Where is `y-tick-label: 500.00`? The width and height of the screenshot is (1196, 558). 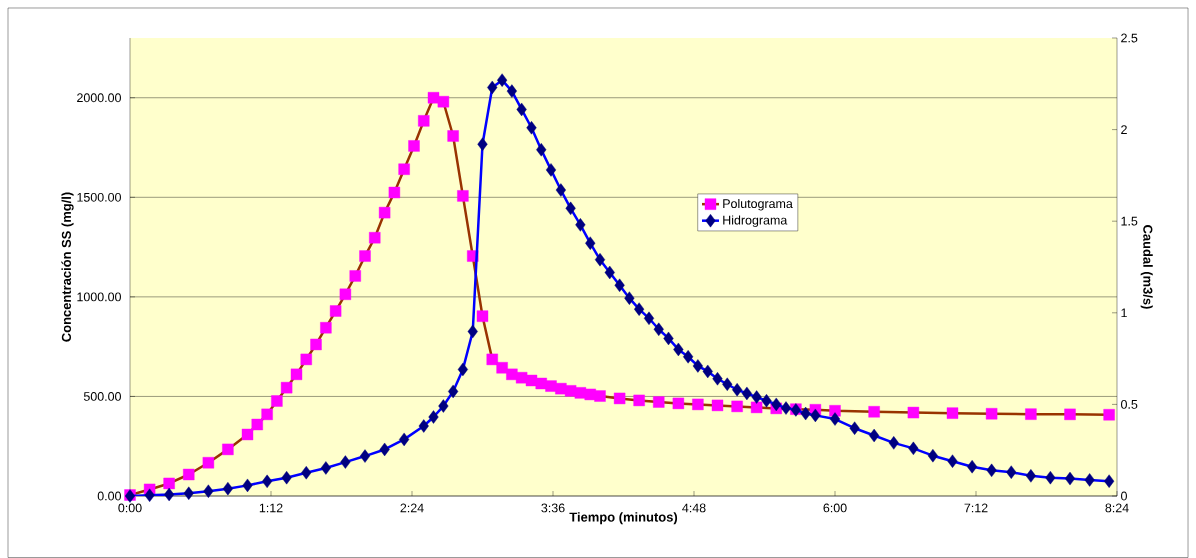 y-tick-label: 500.00 is located at coordinates (102, 396).